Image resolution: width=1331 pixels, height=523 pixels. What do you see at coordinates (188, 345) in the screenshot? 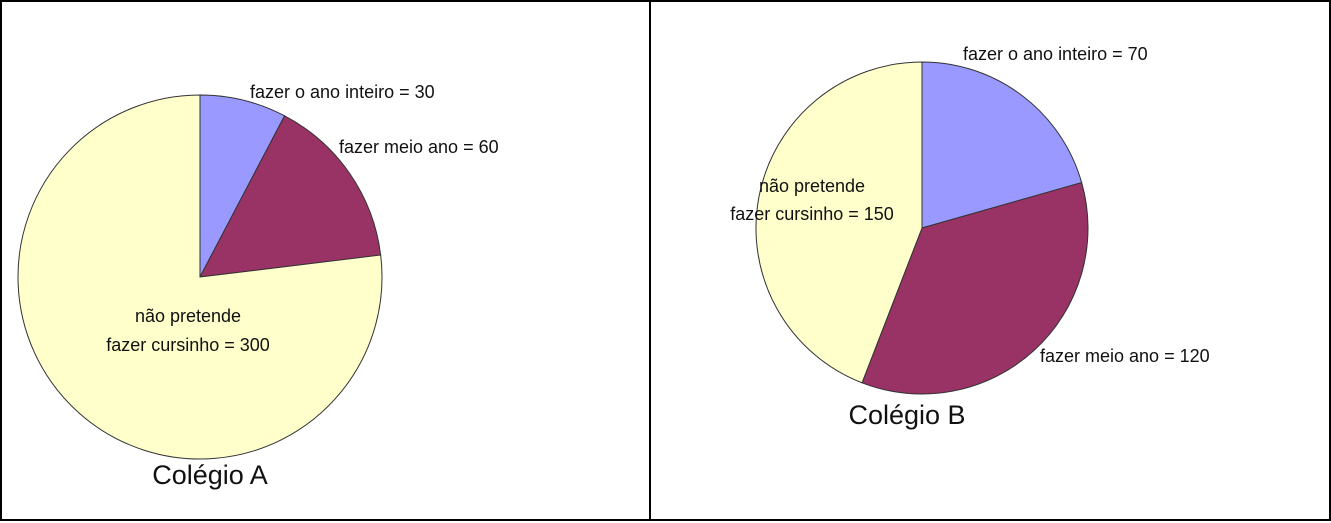
I see `data-label-colegio-a-fazer-cursinho-300: fazer cursinho = 300` at bounding box center [188, 345].